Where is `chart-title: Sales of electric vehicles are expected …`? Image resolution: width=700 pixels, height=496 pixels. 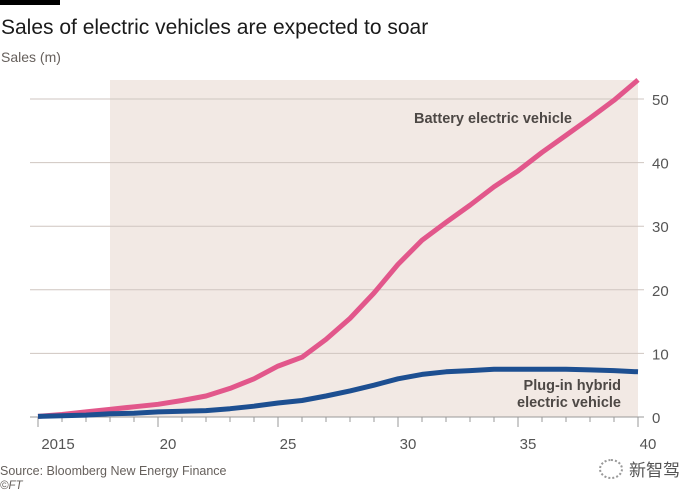 chart-title: Sales of electric vehicles are expected … is located at coordinates (215, 27).